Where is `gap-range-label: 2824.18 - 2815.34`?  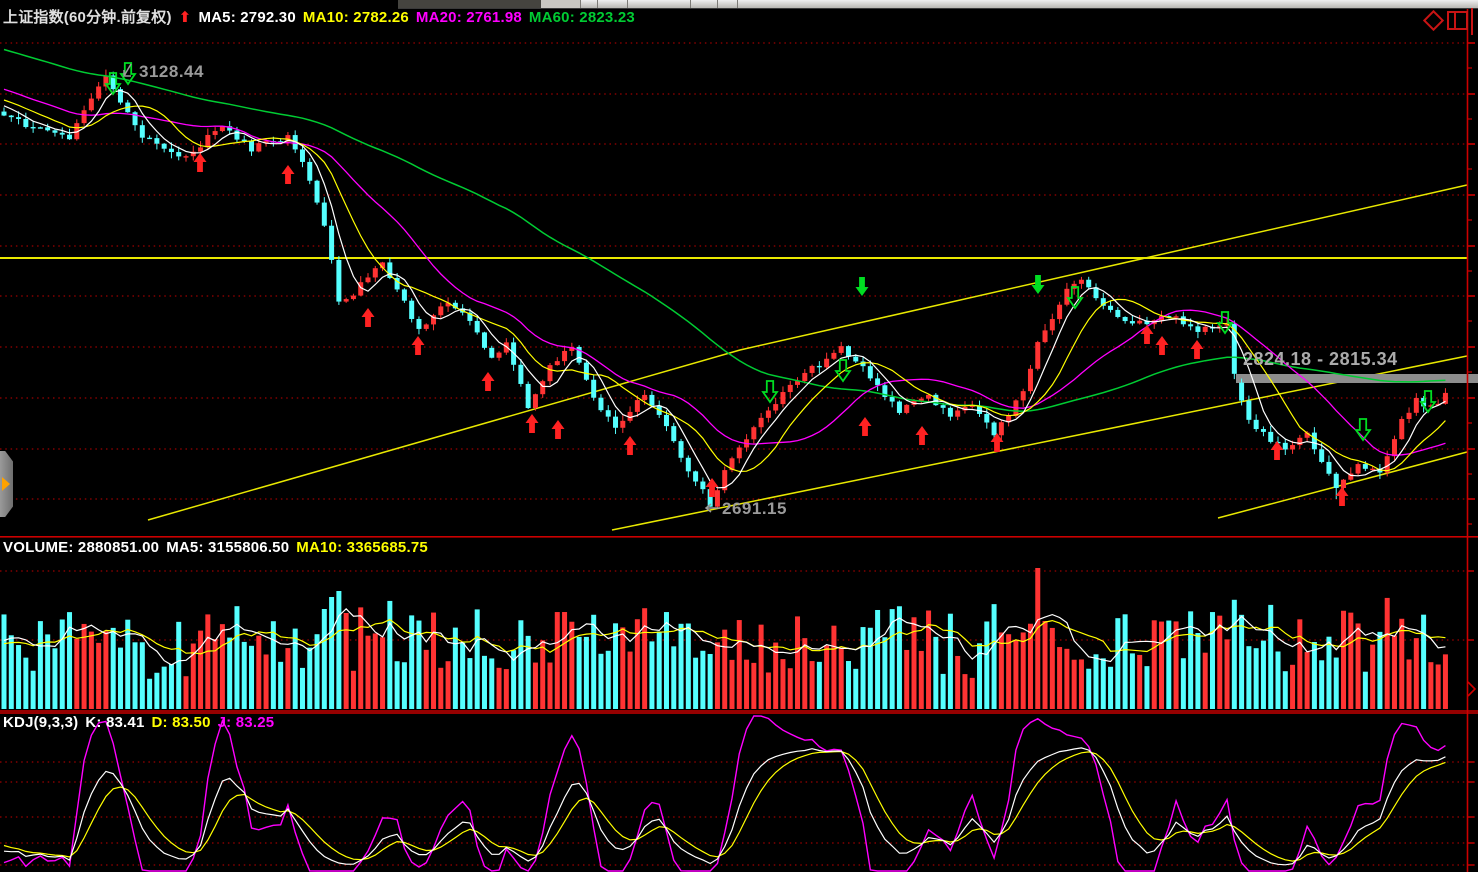
gap-range-label: 2824.18 - 2815.34 is located at coordinates (1320, 359).